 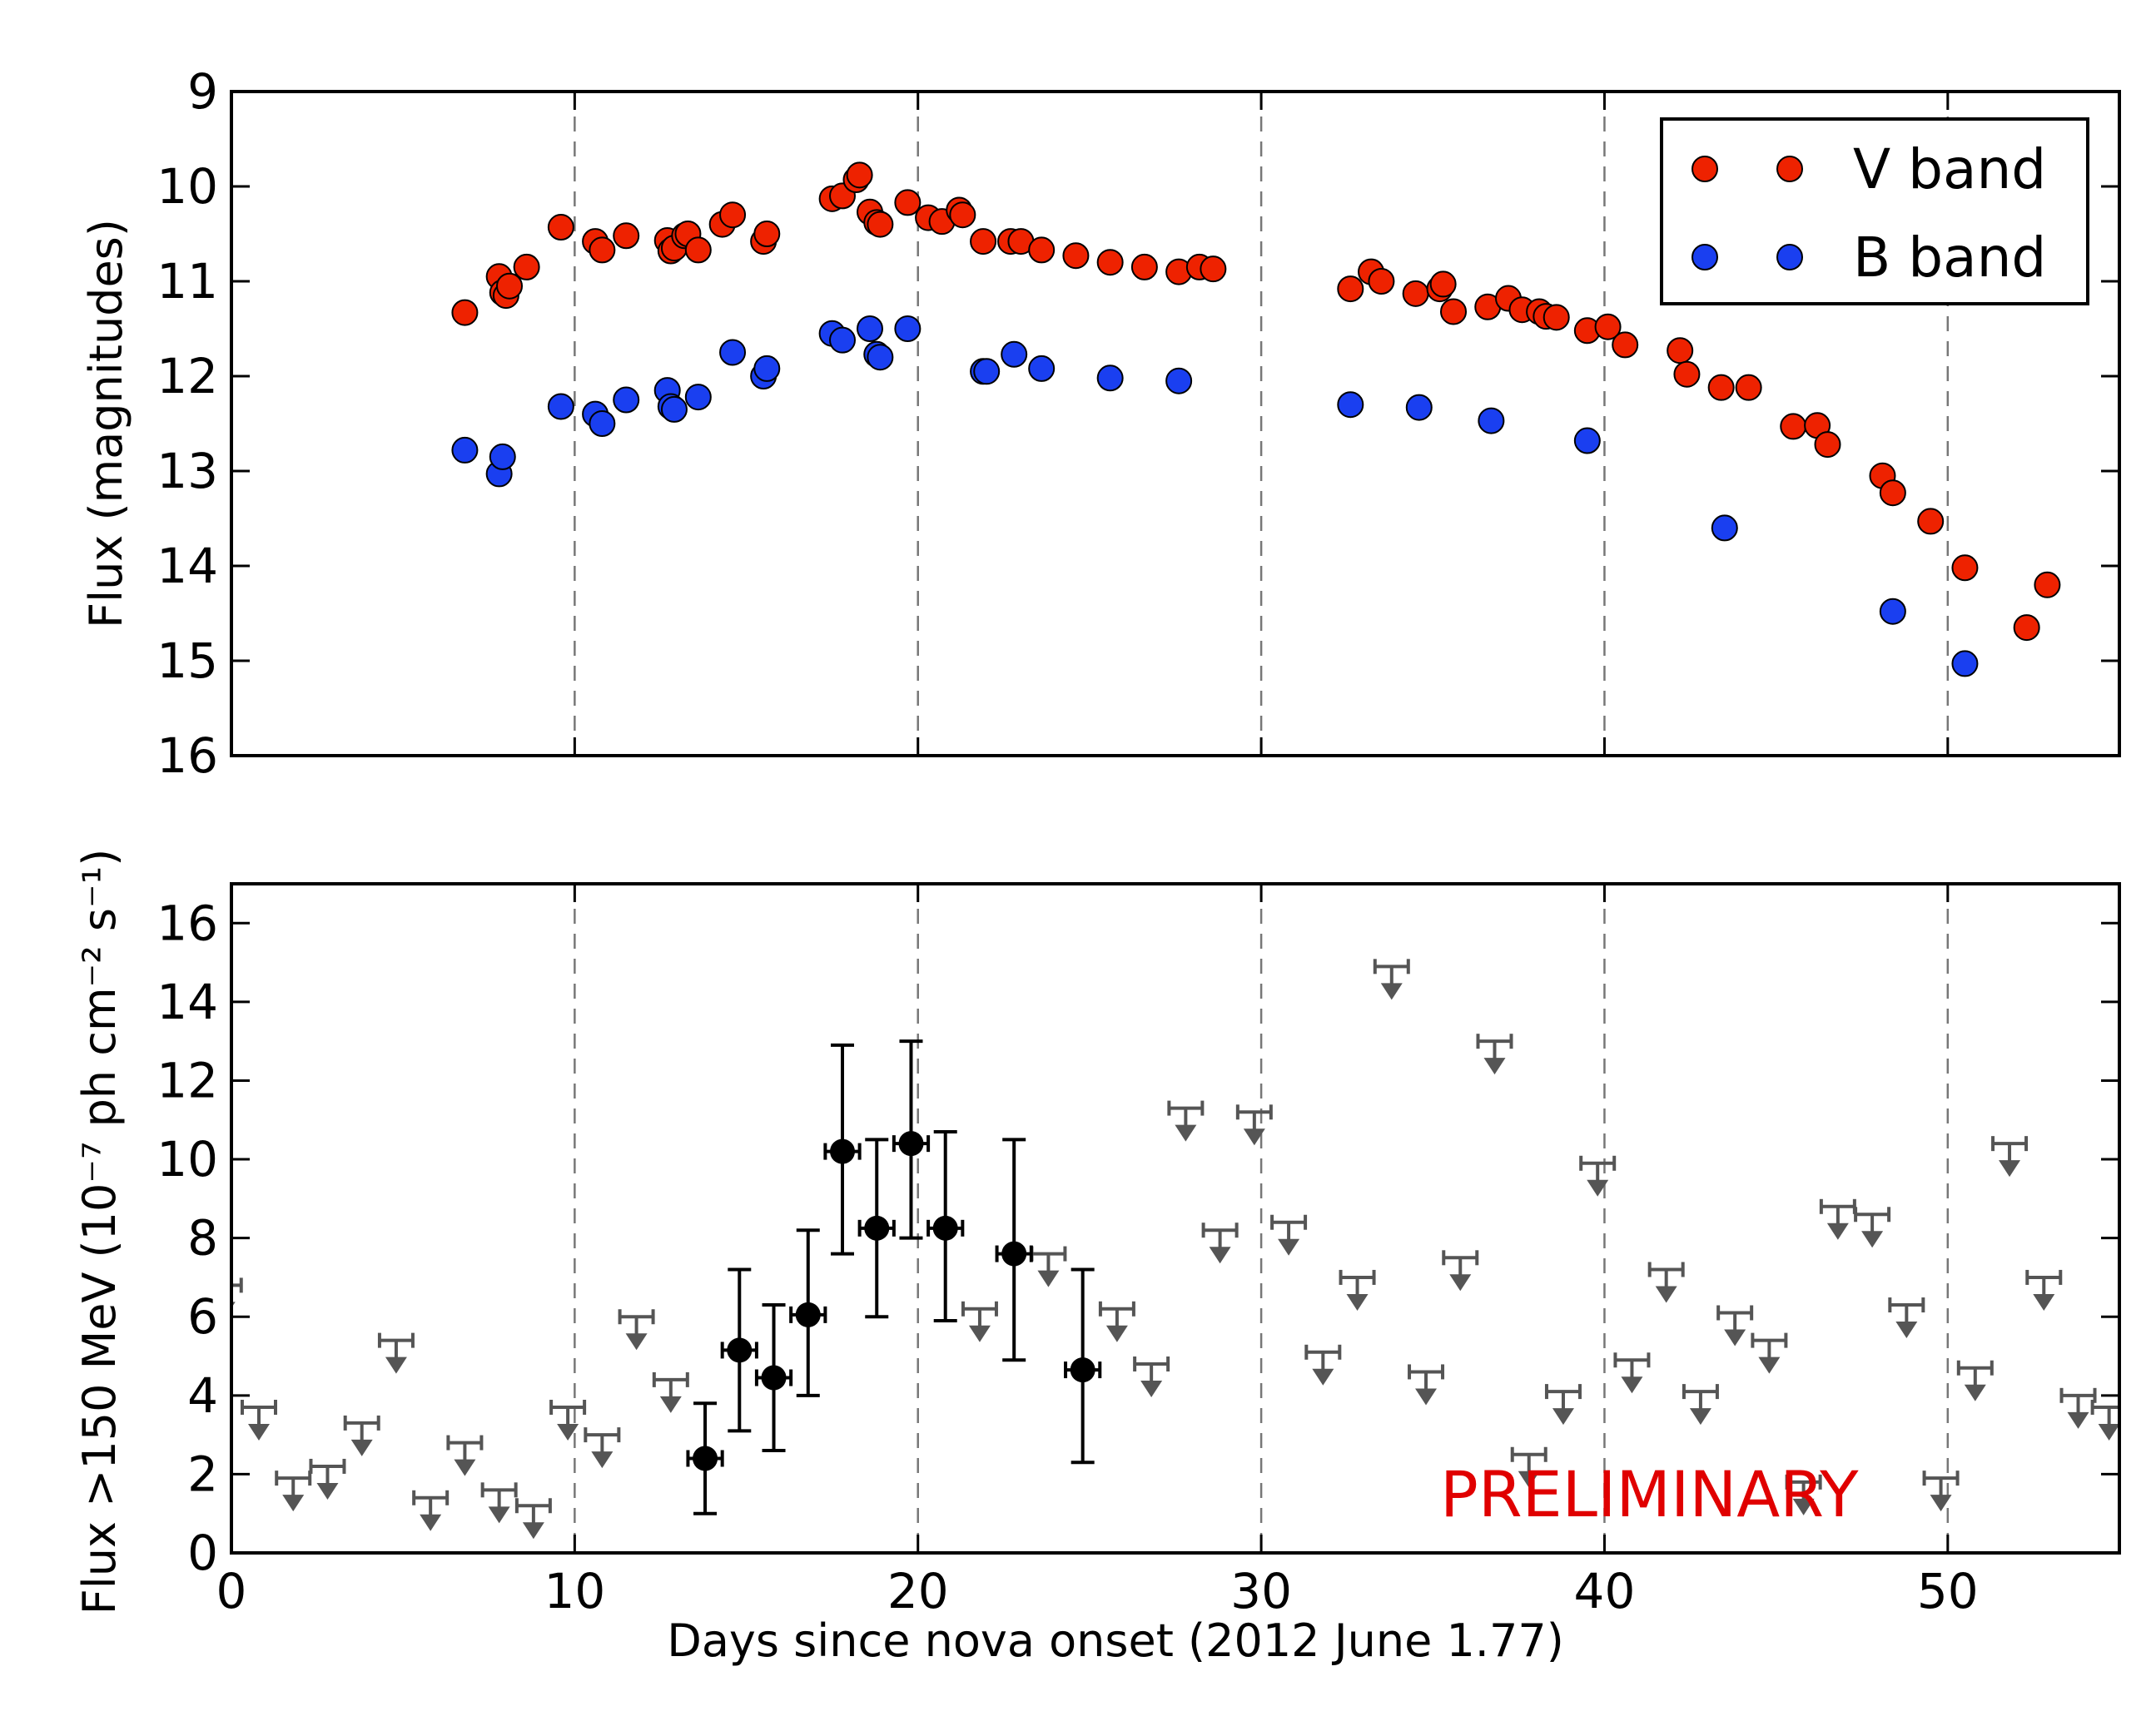 What do you see at coordinates (187, 471) in the screenshot?
I see `y-tick-label: 13` at bounding box center [187, 471].